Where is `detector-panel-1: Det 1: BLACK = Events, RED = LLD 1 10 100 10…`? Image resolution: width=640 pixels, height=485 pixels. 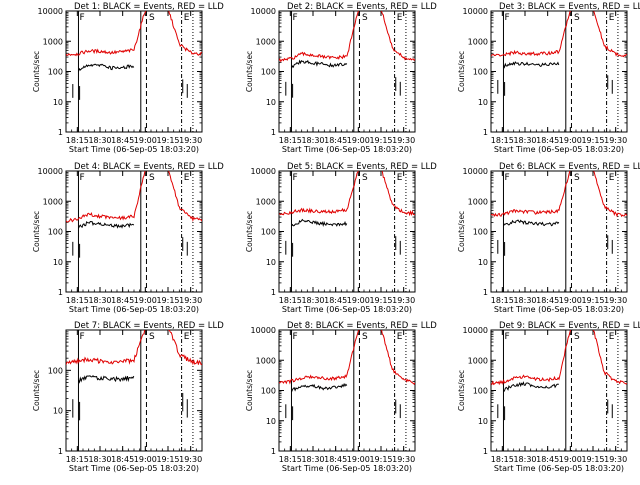
detector-panel-1: Det 1: BLACK = Events, RED = LLD 1 10 100 10… is located at coordinates (128, 78).